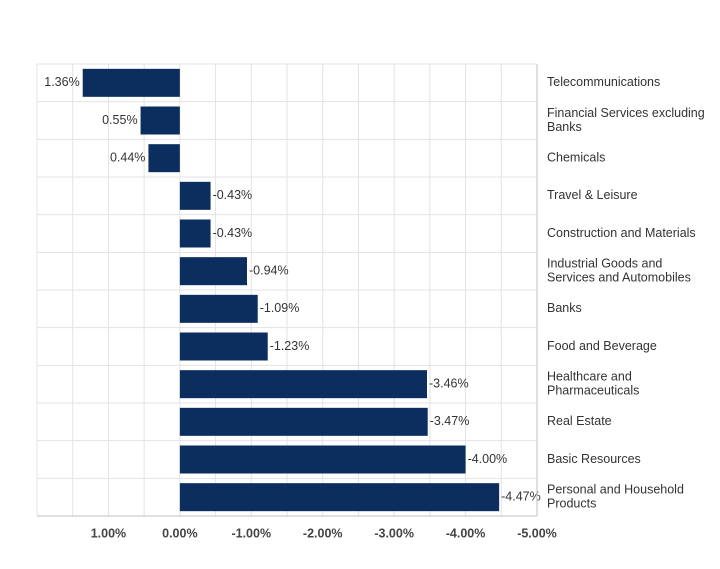 The image size is (720, 569). I want to click on bar-value-label: -0.94%, so click(269, 270).